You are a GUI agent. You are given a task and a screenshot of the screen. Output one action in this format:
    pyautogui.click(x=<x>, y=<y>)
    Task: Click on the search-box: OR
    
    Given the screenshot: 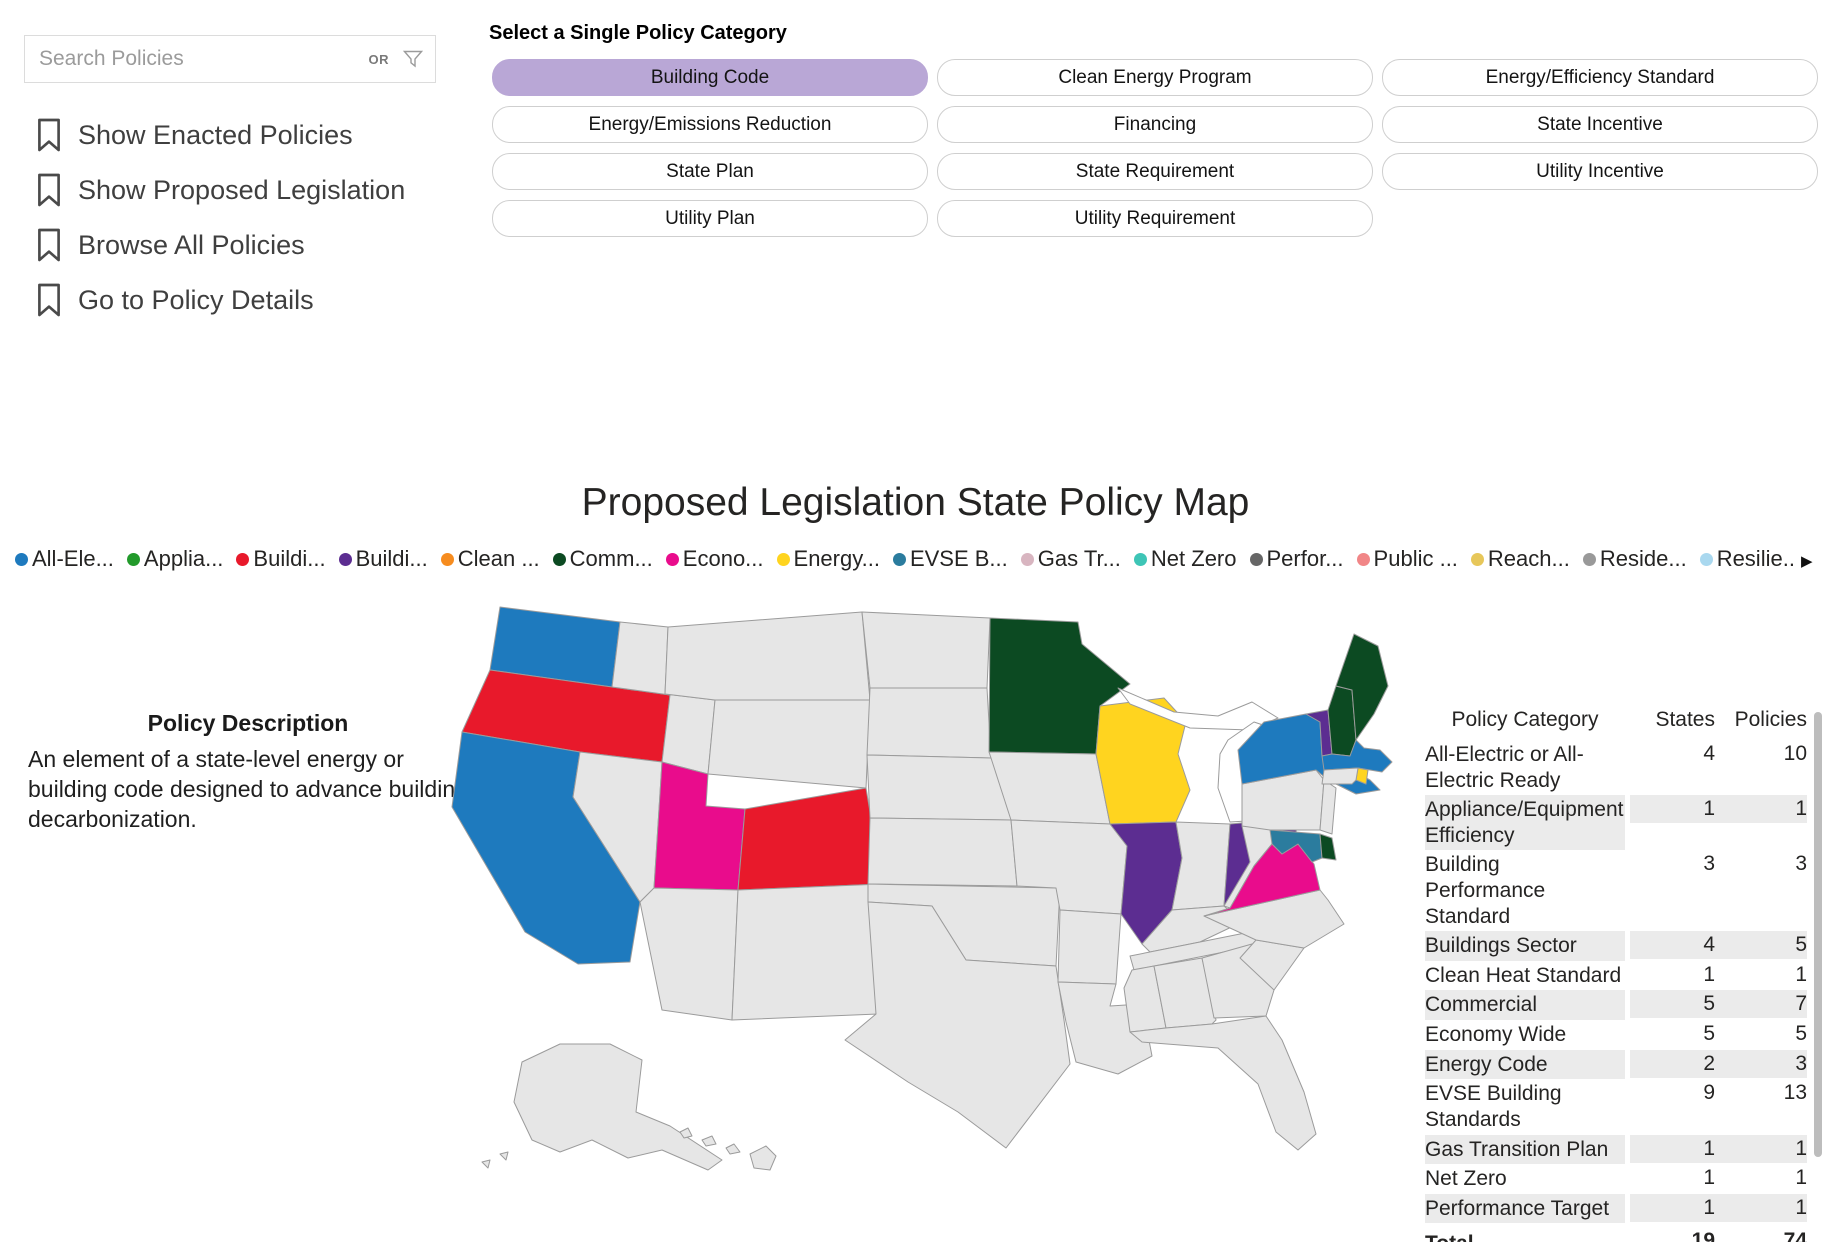 What is the action you would take?
    pyautogui.click(x=230, y=59)
    